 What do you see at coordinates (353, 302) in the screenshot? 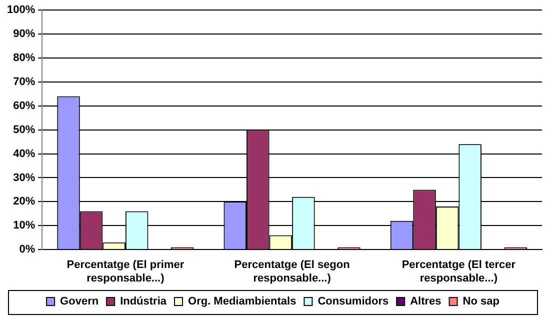
I see `legend-label: Consumidors` at bounding box center [353, 302].